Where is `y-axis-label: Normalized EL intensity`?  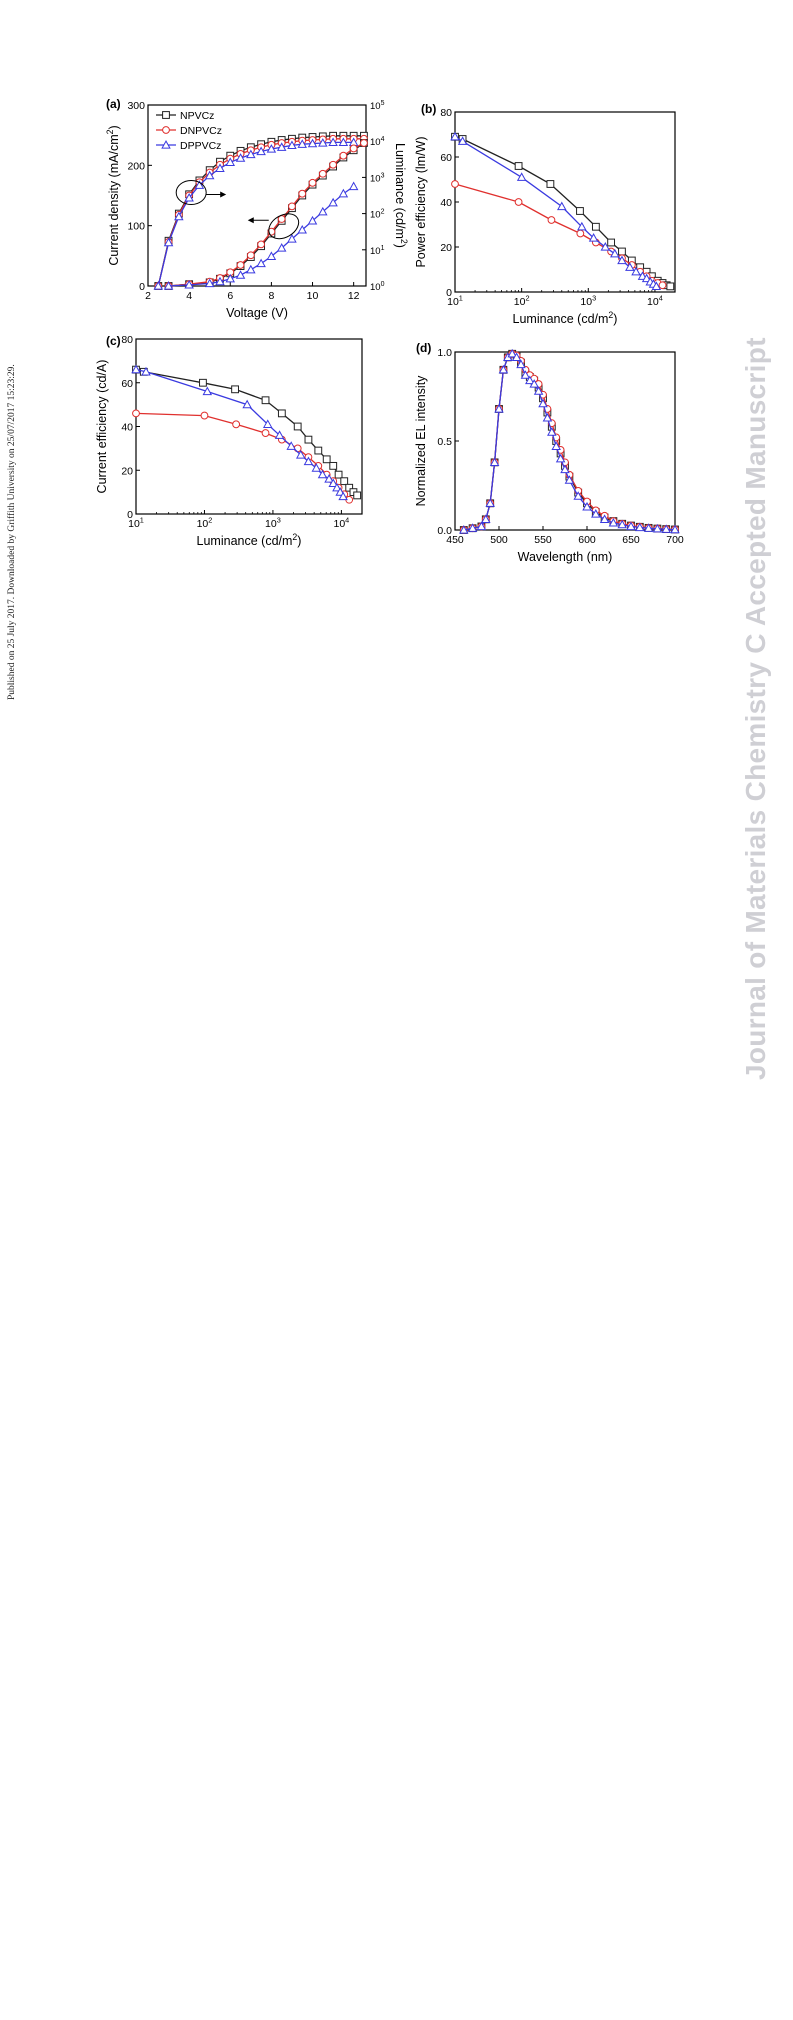
y-axis-label: Normalized EL intensity is located at coordinates (421, 441).